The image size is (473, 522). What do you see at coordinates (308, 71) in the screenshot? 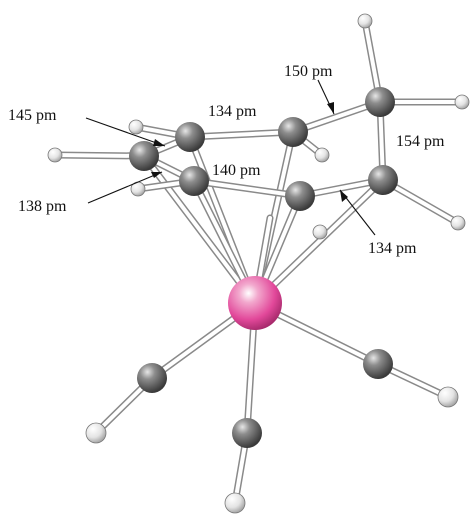
I see `label-c3-c4: 150 pm` at bounding box center [308, 71].